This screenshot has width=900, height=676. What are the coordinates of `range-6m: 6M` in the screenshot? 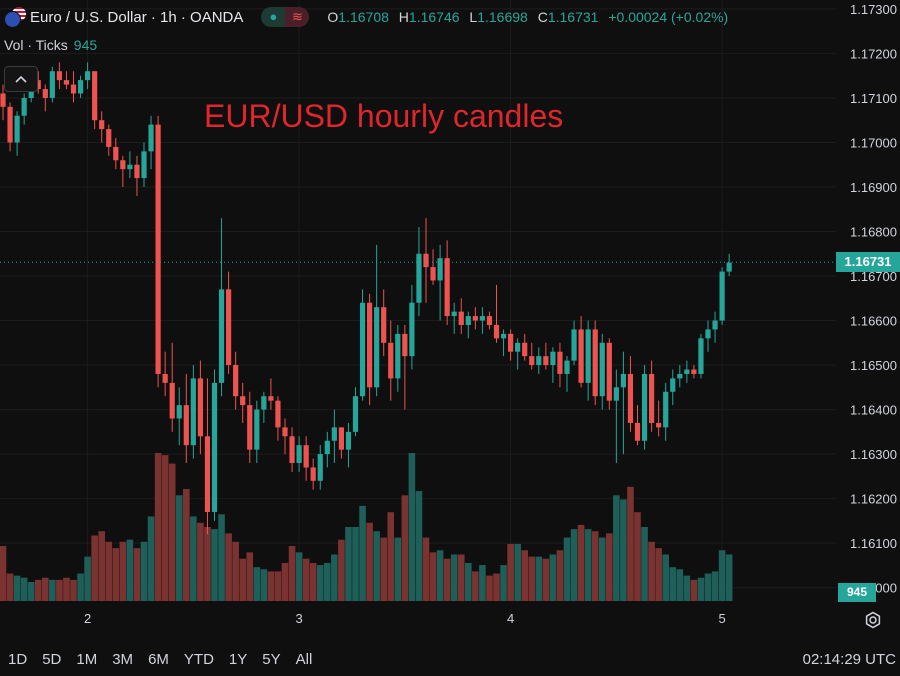 It's located at (158, 659).